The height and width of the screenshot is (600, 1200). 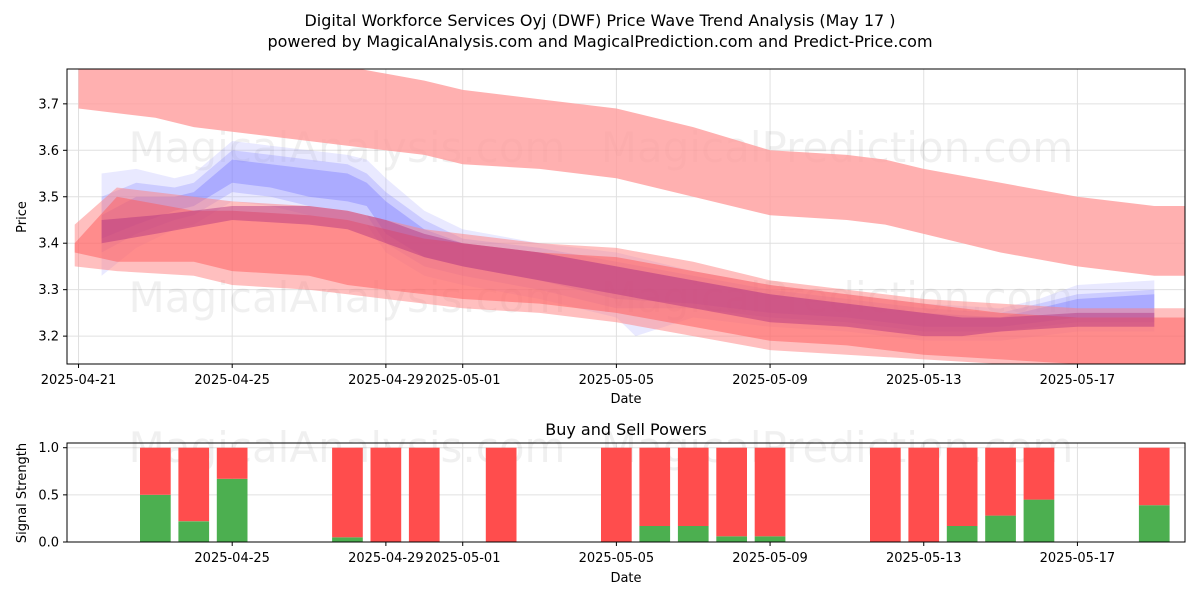 What do you see at coordinates (48, 448) in the screenshot?
I see `signal-y-tick-label: 1.0` at bounding box center [48, 448].